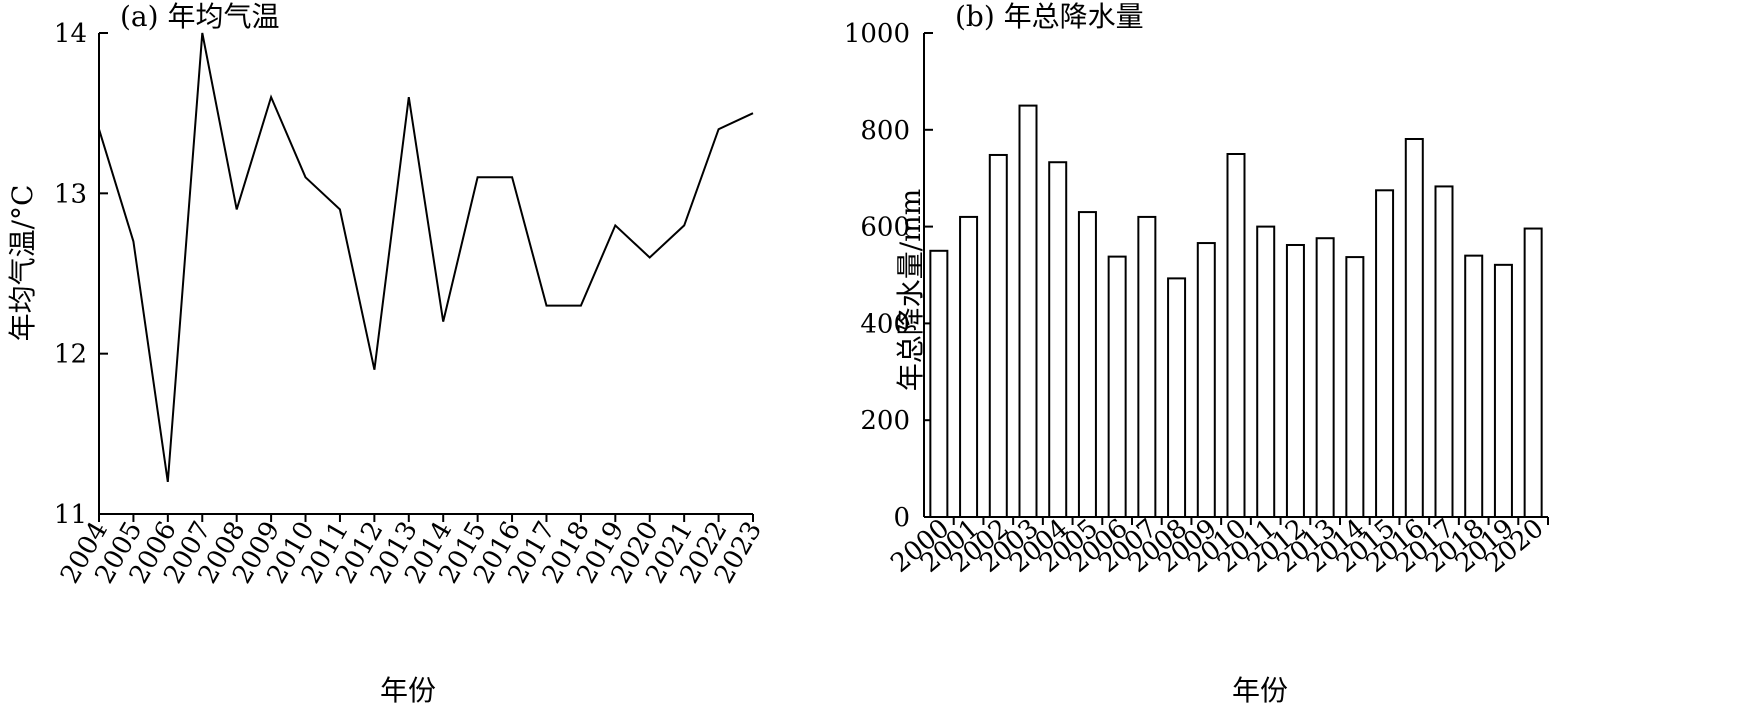 This screenshot has width=1764, height=709. What do you see at coordinates (70, 515) in the screenshot?
I see `panel-a-y-tick-label: 11` at bounding box center [70, 515].